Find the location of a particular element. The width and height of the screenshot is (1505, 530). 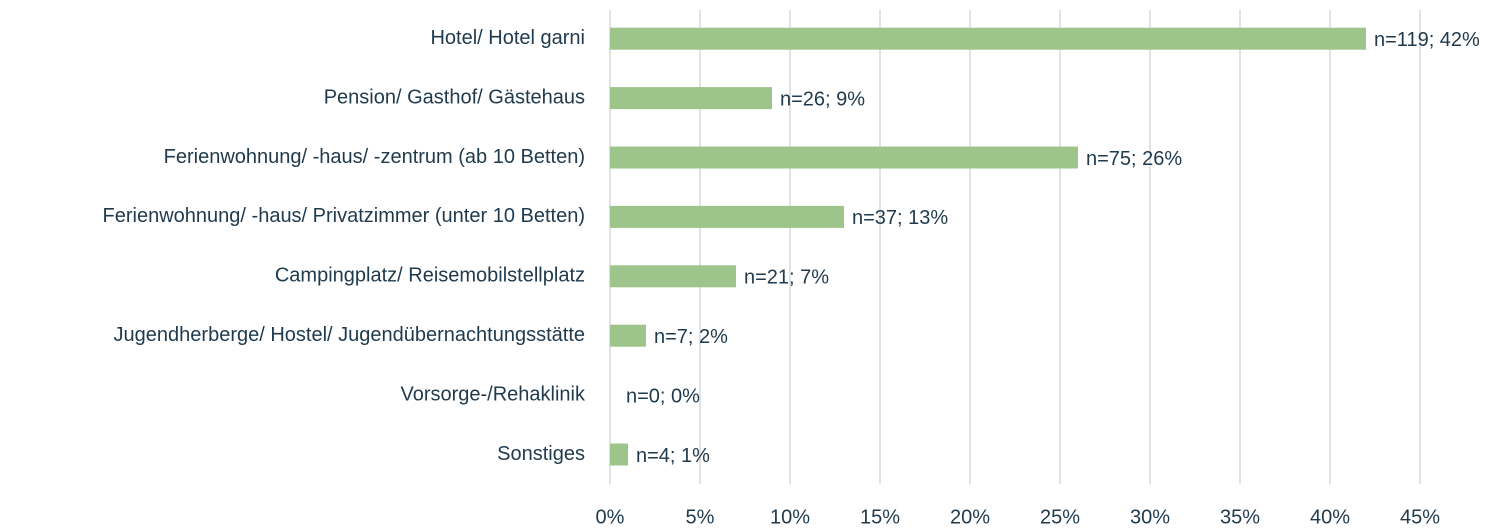

data-label: n=75; 26% is located at coordinates (1134, 159).